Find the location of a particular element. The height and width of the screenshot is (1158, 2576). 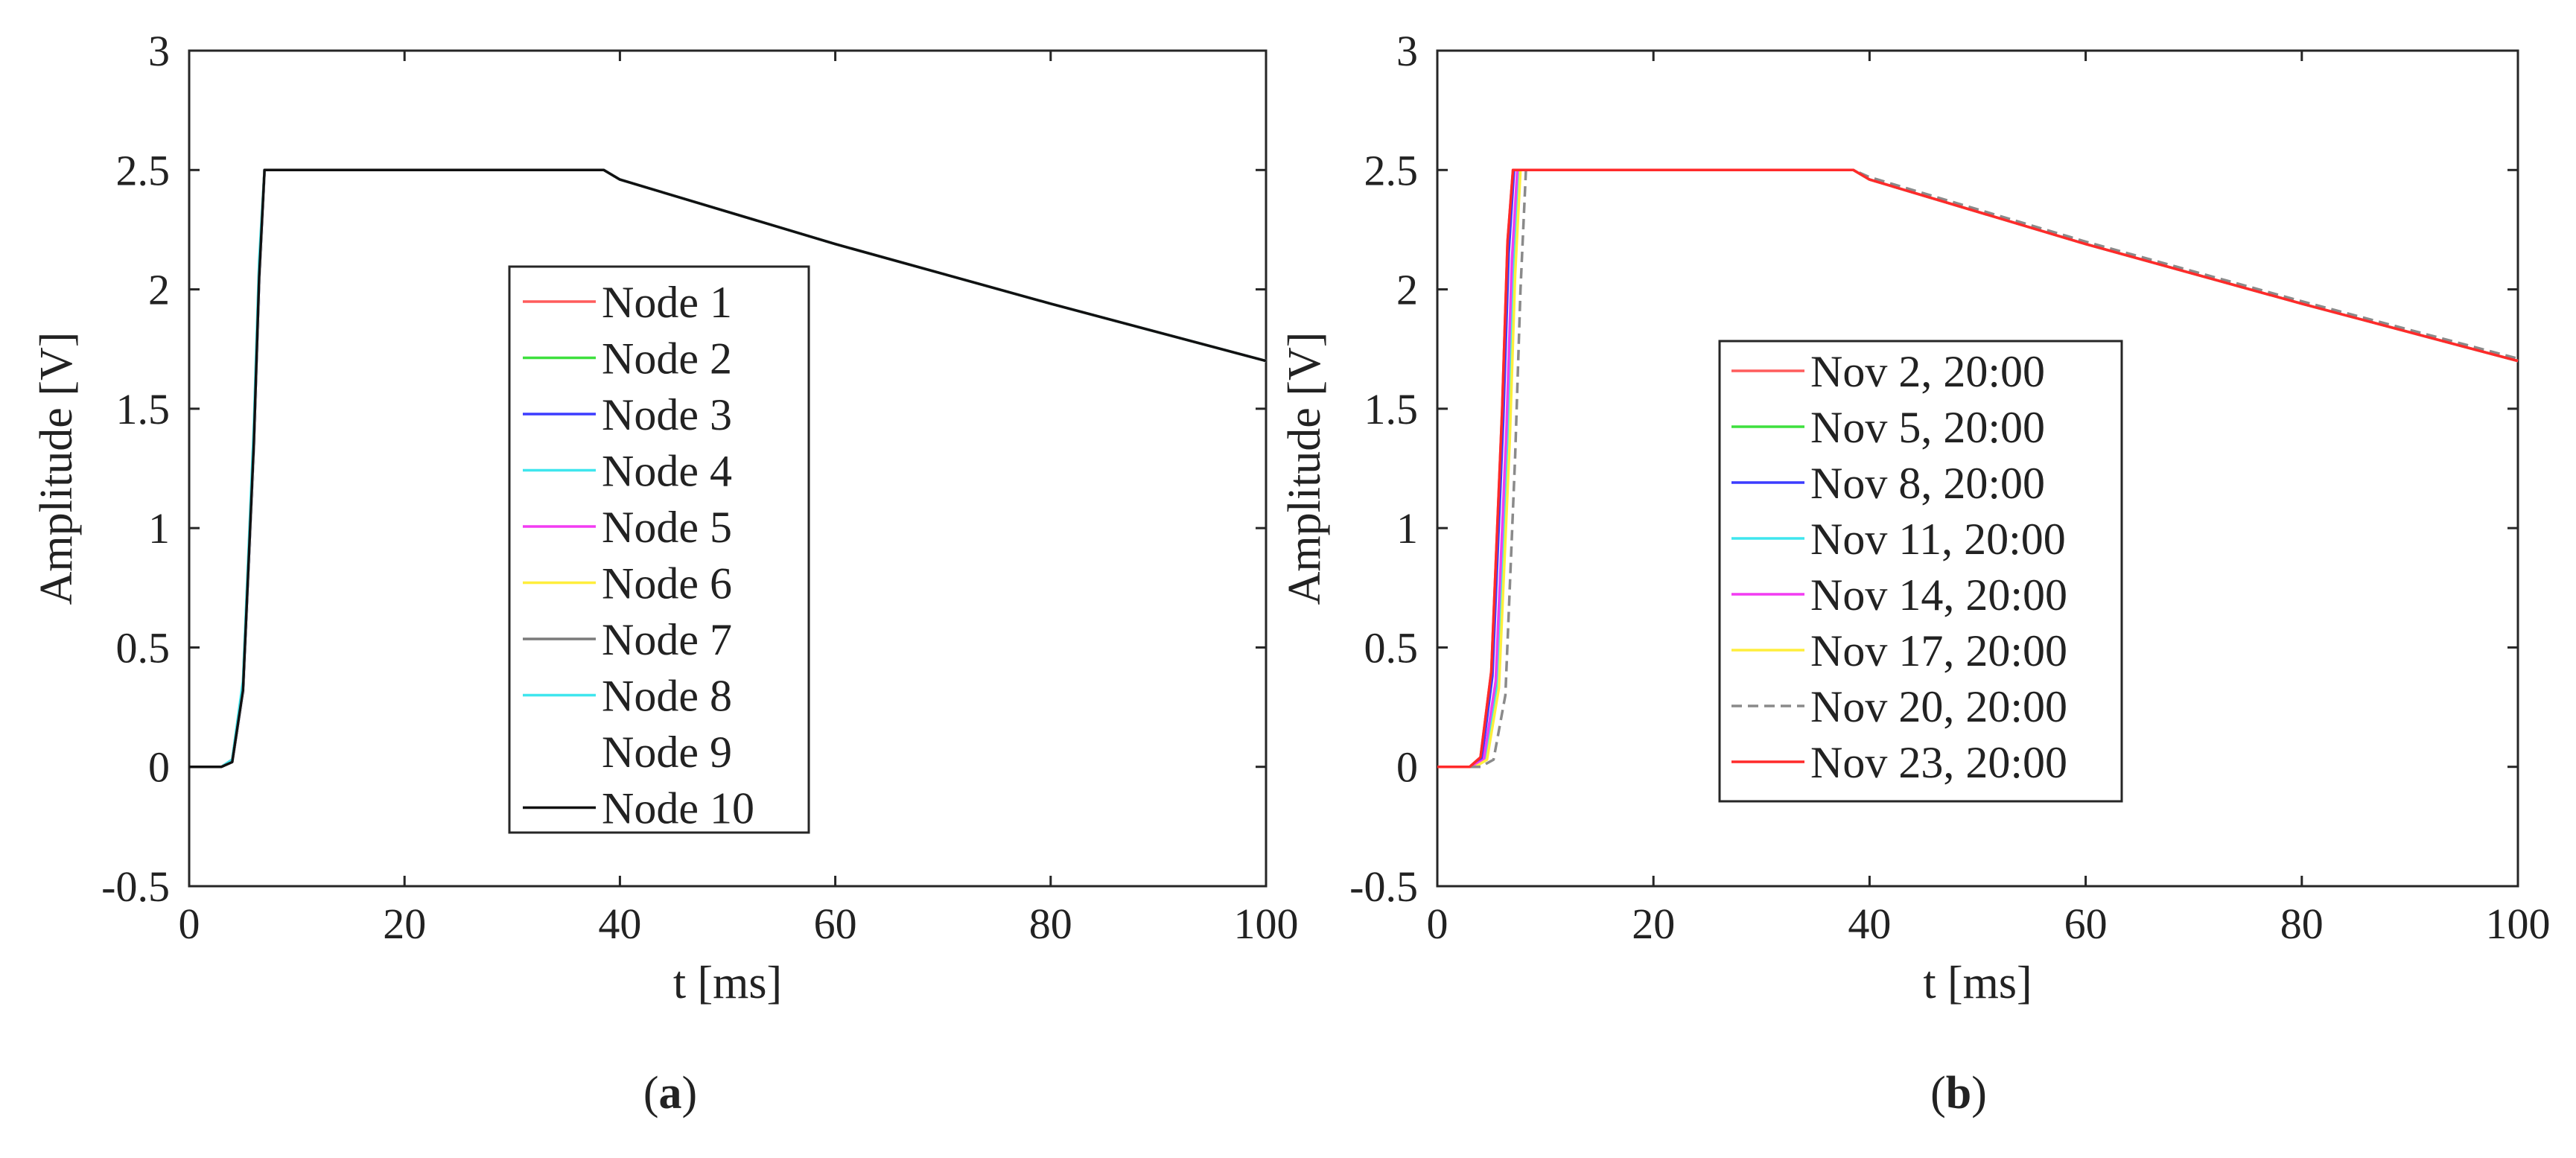

legend-label: Node 3 is located at coordinates (667, 414).